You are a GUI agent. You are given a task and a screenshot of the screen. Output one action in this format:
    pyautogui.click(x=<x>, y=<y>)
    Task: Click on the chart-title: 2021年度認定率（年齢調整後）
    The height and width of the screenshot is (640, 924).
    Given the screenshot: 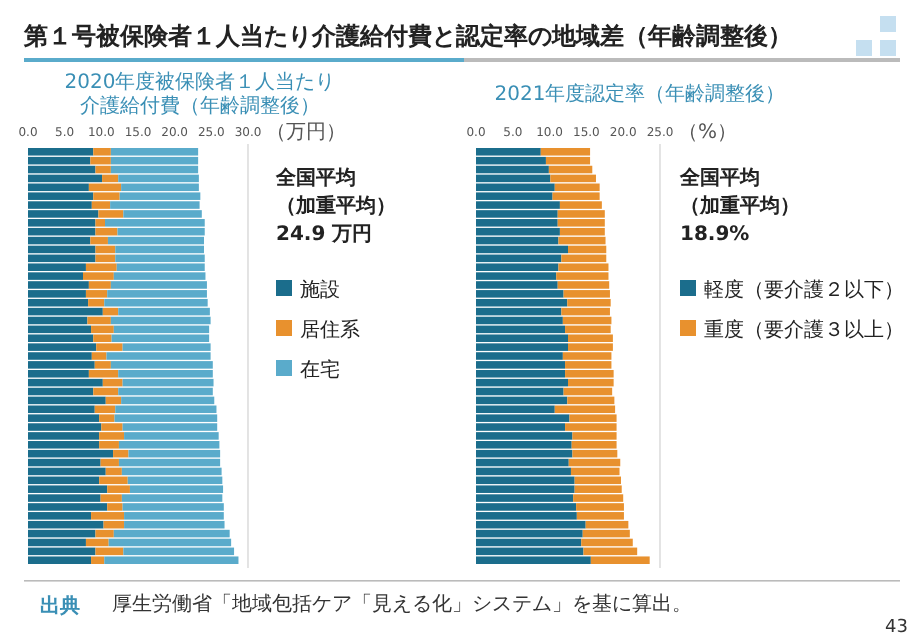 What is the action you would take?
    pyautogui.click(x=640, y=94)
    